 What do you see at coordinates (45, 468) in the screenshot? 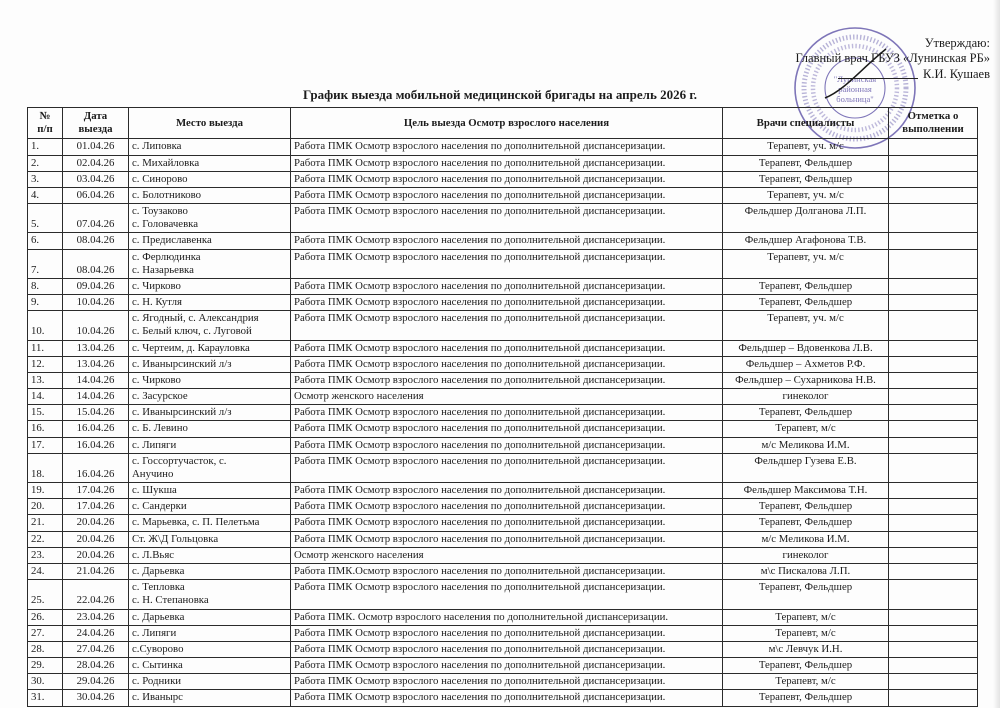
I see `row-number-cell: 18.` at bounding box center [45, 468].